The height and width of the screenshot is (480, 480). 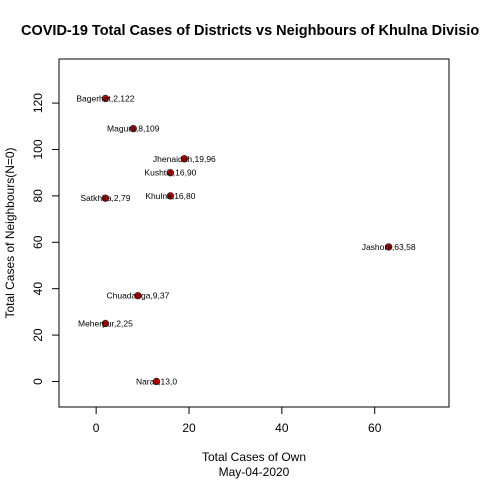 What do you see at coordinates (254, 457) in the screenshot?
I see `x-axis-title: Total Cases of Own` at bounding box center [254, 457].